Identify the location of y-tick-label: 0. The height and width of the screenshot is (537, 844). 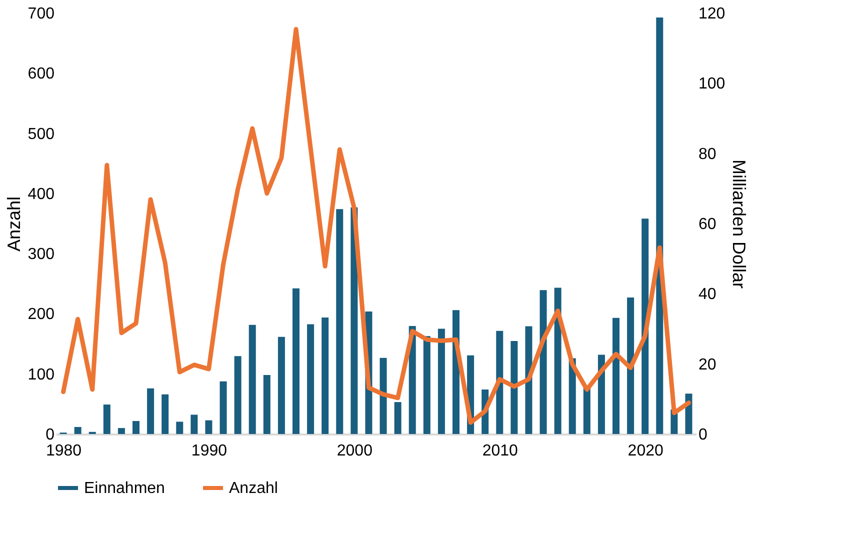
(50, 435).